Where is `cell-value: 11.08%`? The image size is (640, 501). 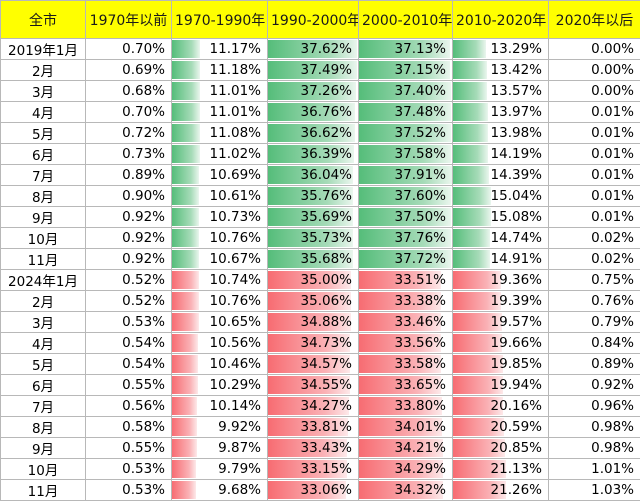 cell-value: 11.08% is located at coordinates (235, 133).